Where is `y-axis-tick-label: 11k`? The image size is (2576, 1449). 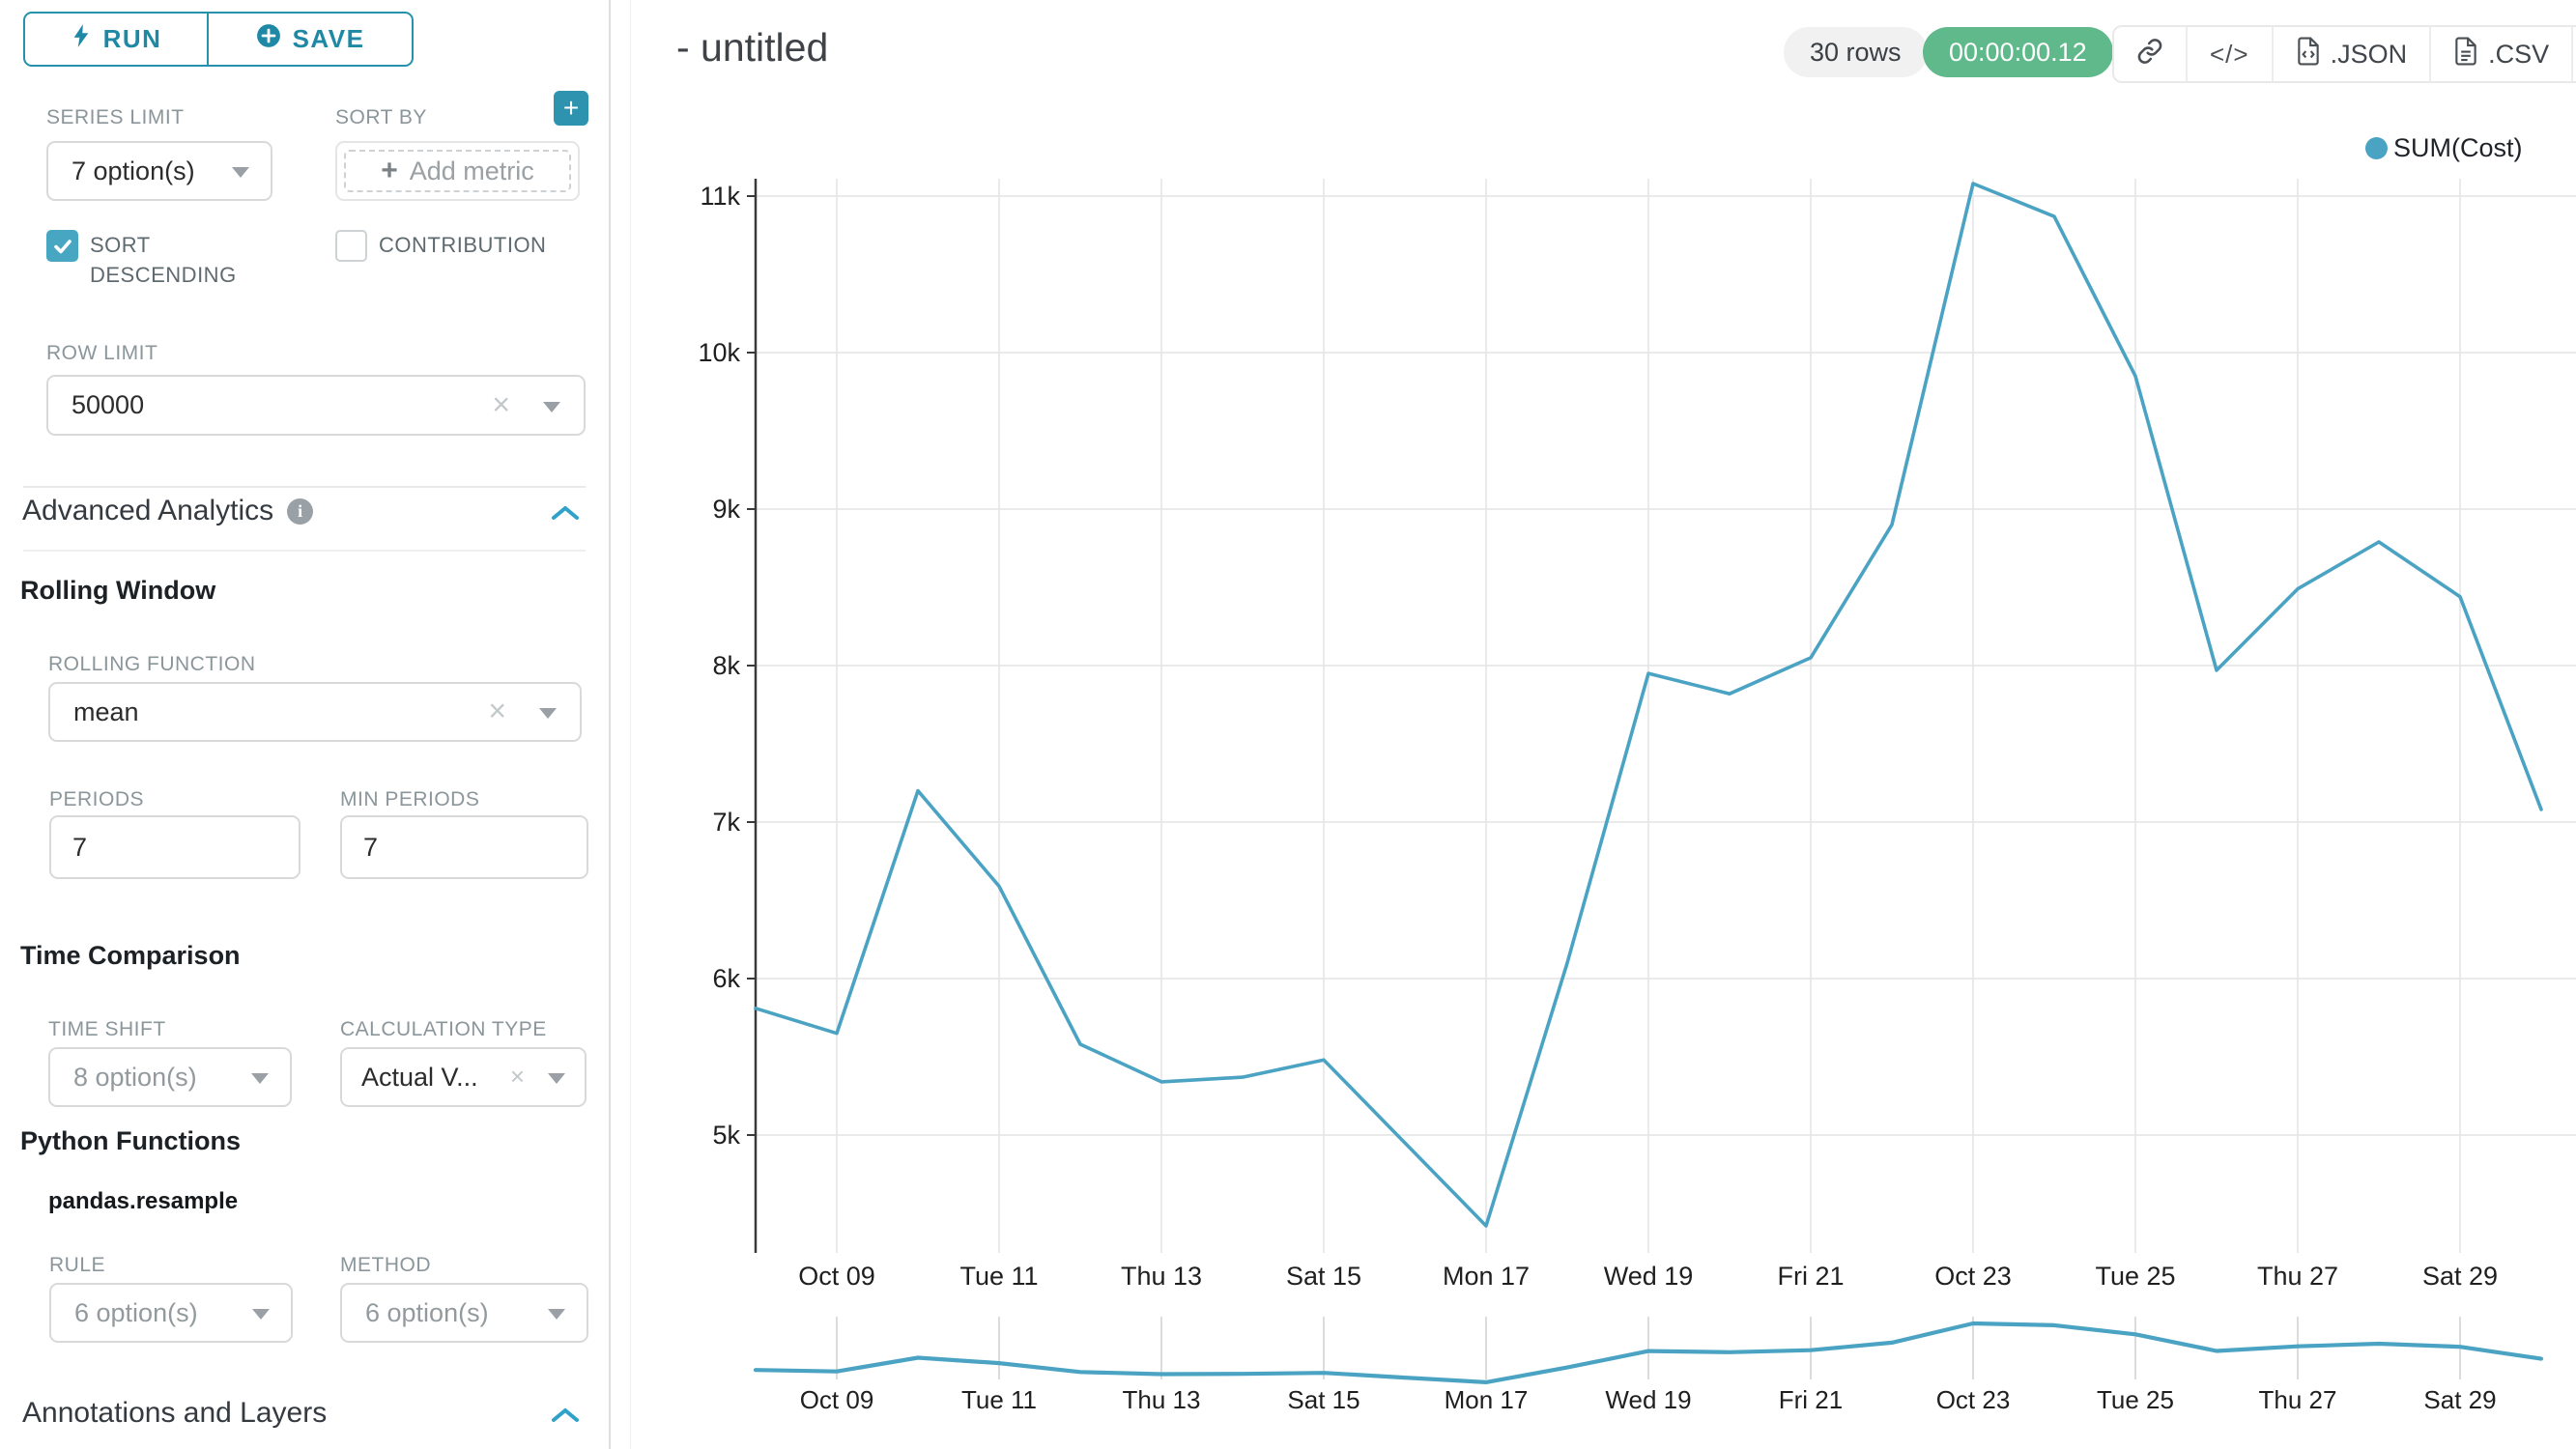 y-axis-tick-label: 11k is located at coordinates (720, 196).